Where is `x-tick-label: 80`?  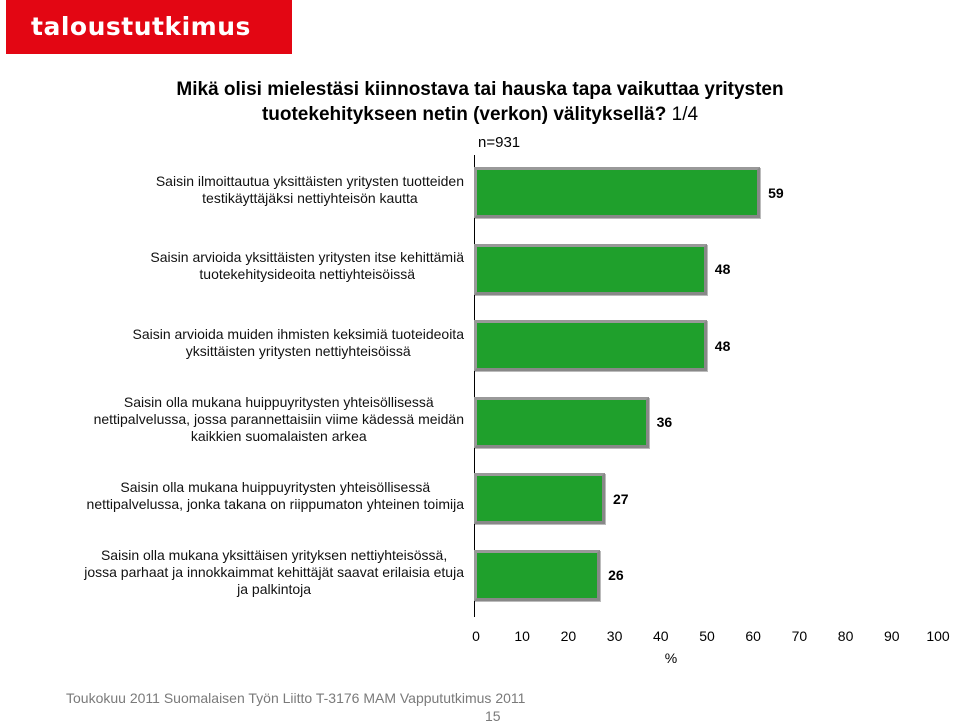
x-tick-label: 80 is located at coordinates (845, 636).